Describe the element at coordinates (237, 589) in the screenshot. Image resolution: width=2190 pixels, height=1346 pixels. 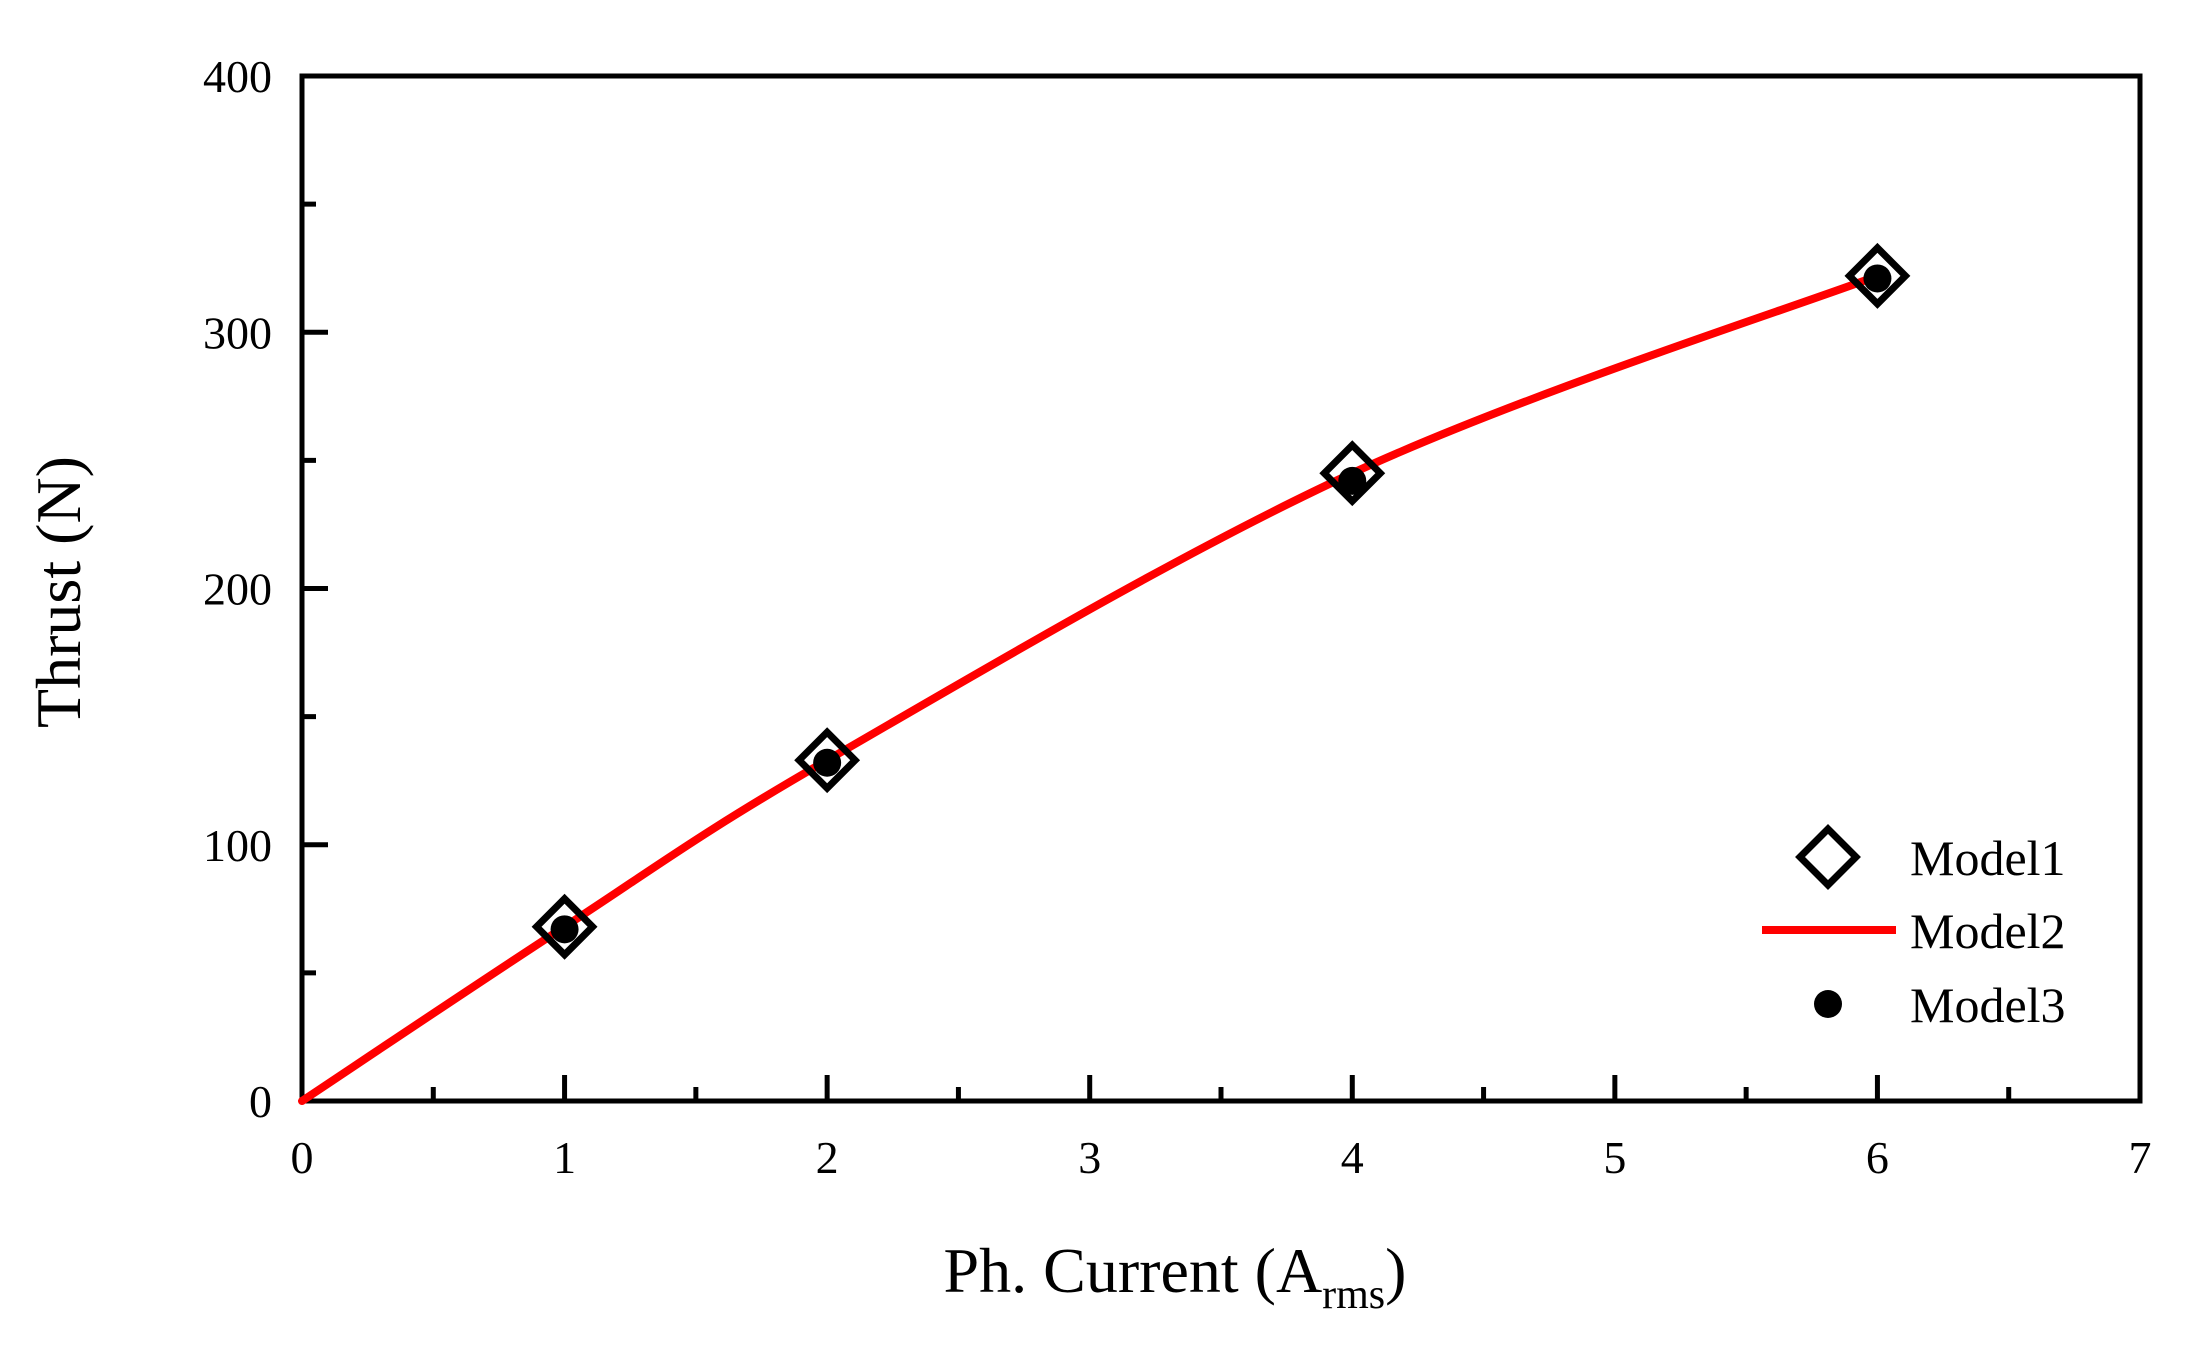
I see `y-tick-label: 200` at that location.